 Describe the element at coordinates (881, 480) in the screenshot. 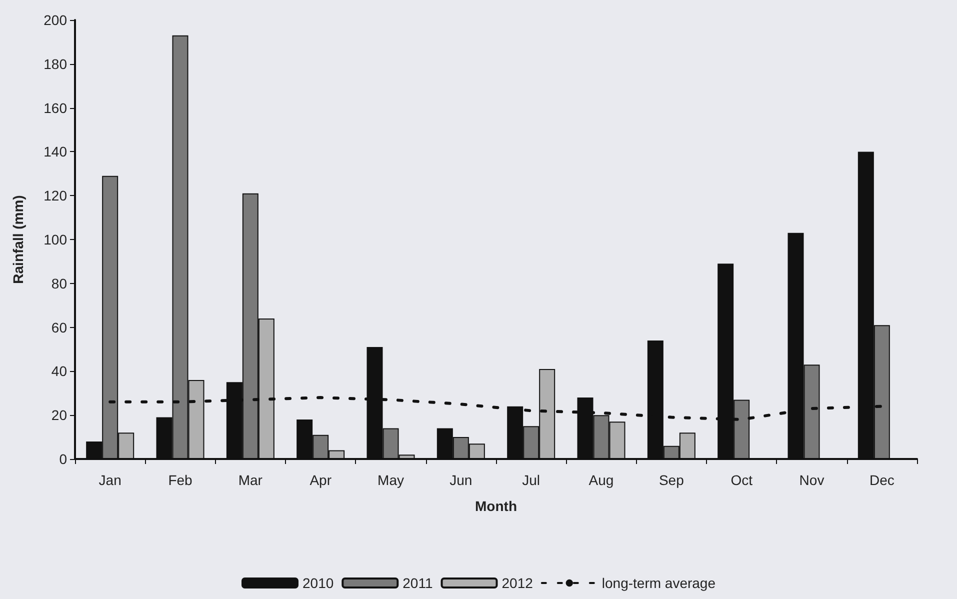

I see `x-tick-label: Dec` at that location.